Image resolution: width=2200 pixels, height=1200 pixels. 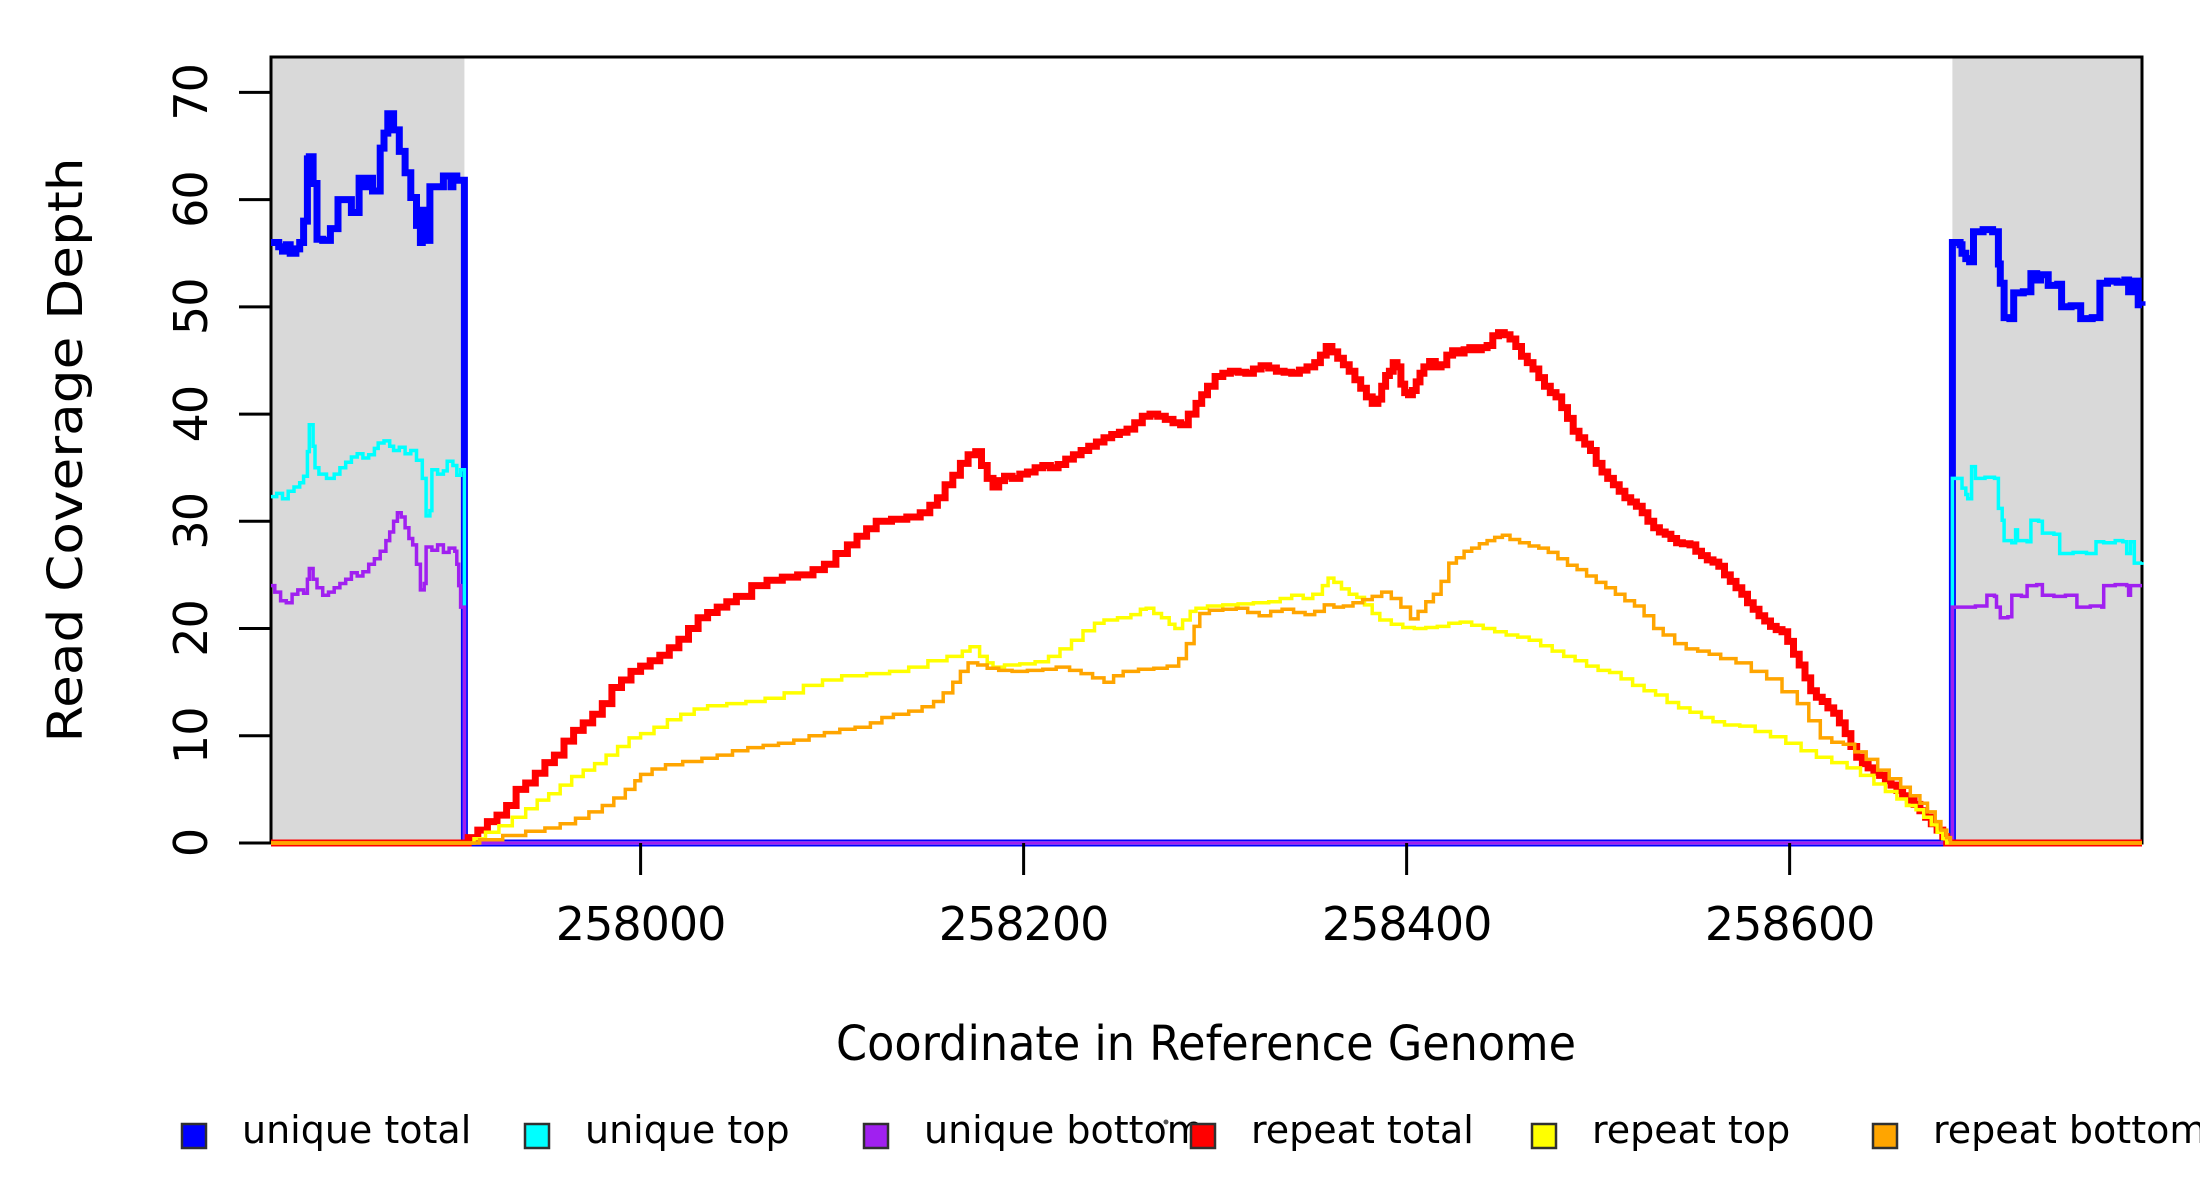 I want to click on y-tick-label: 60, so click(x=191, y=199).